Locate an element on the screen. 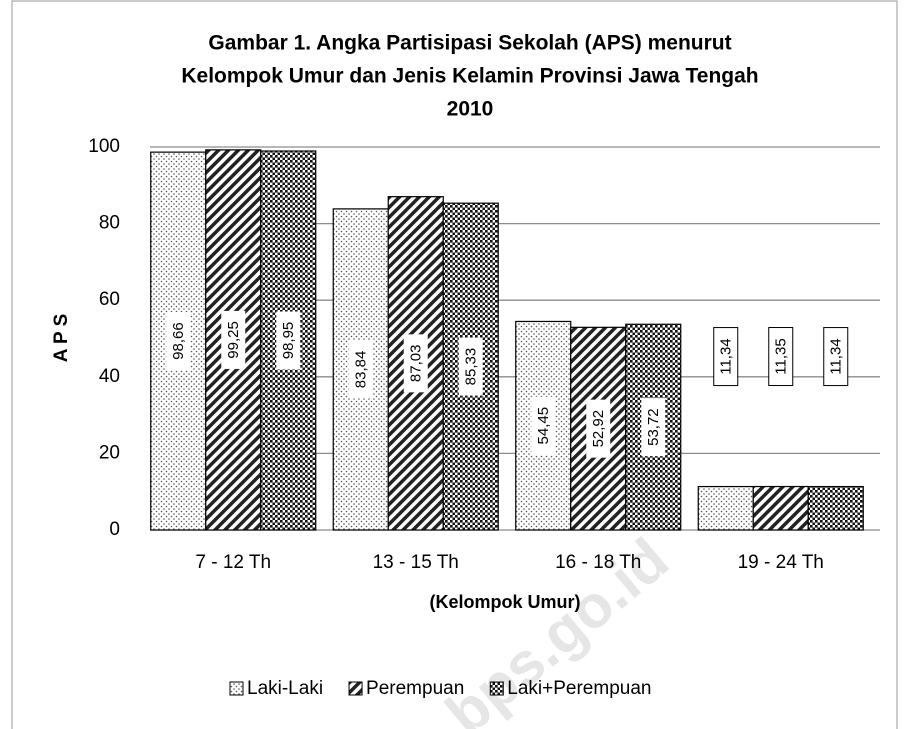  data-label-group: 83,84 is located at coordinates (360, 369).